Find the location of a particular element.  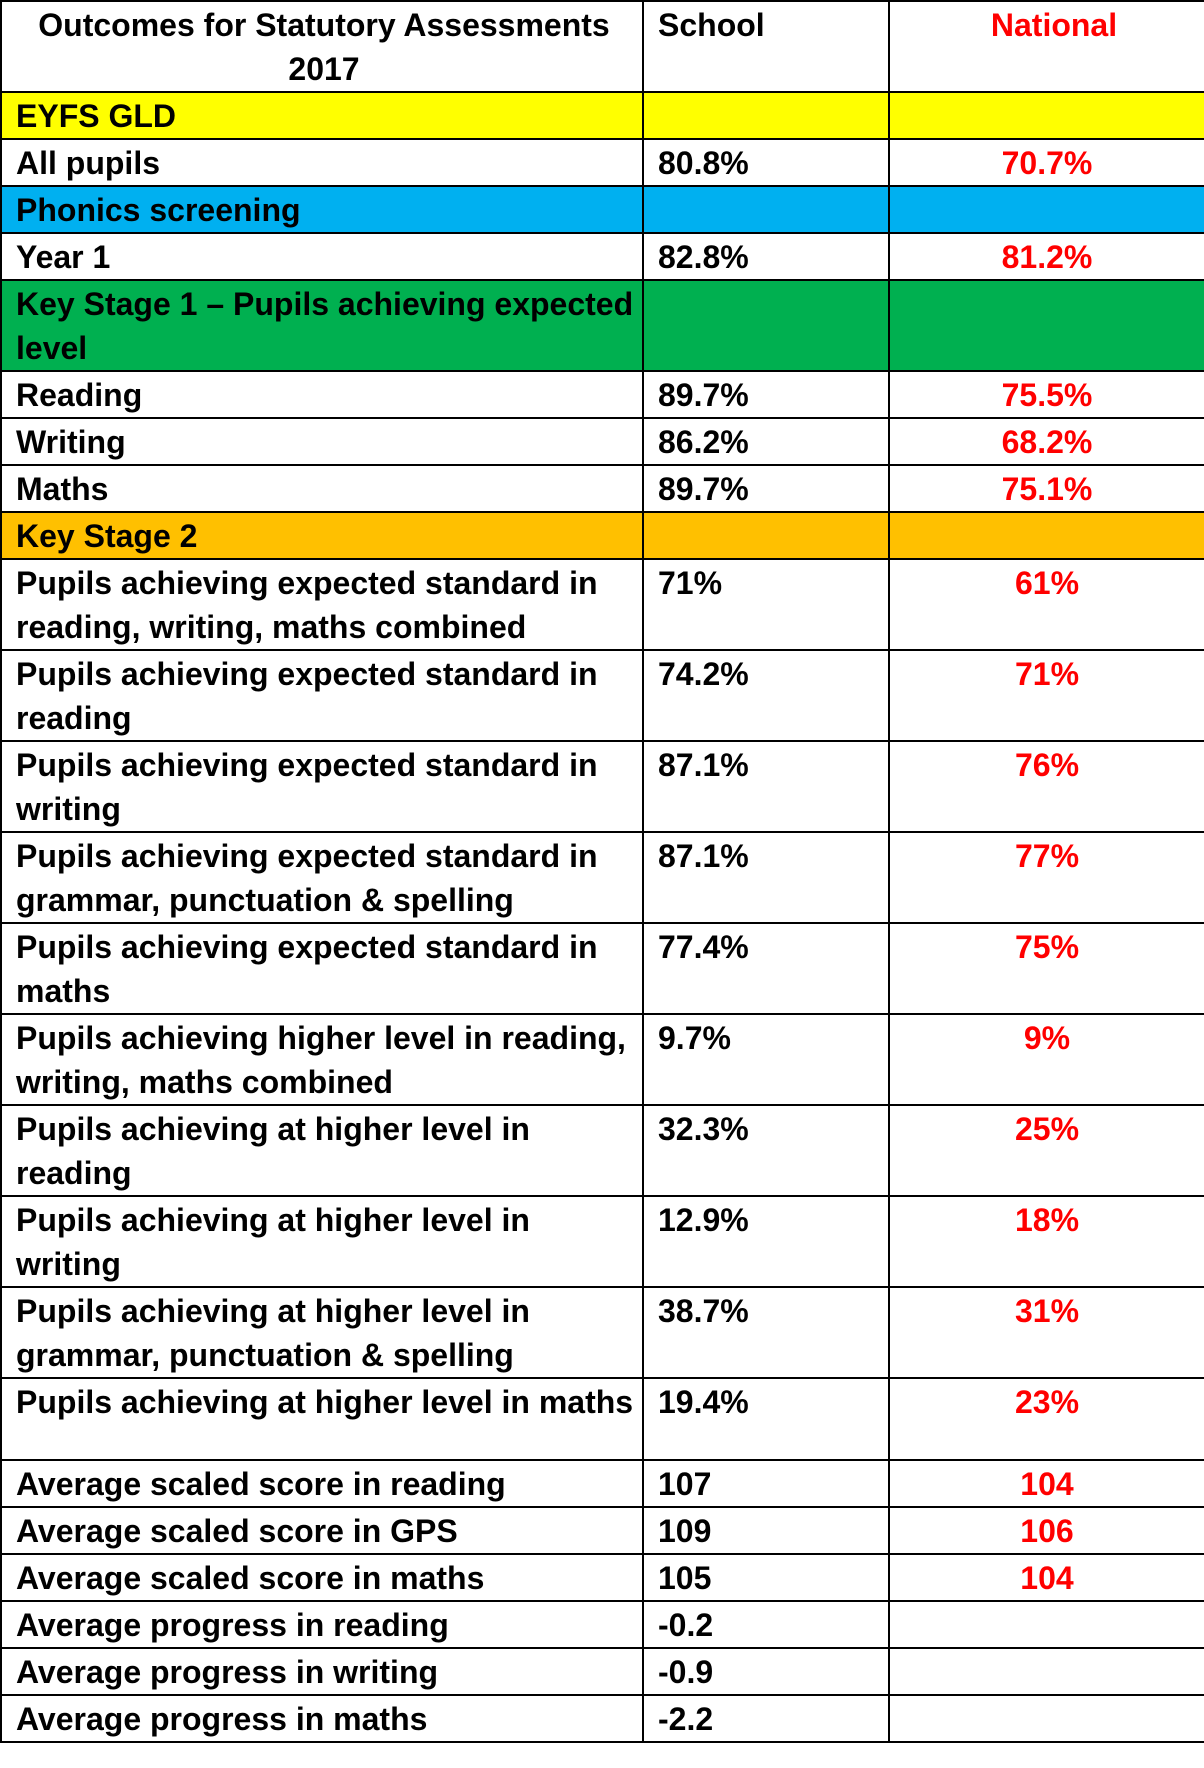

national-value: 23% is located at coordinates (1046, 1419).